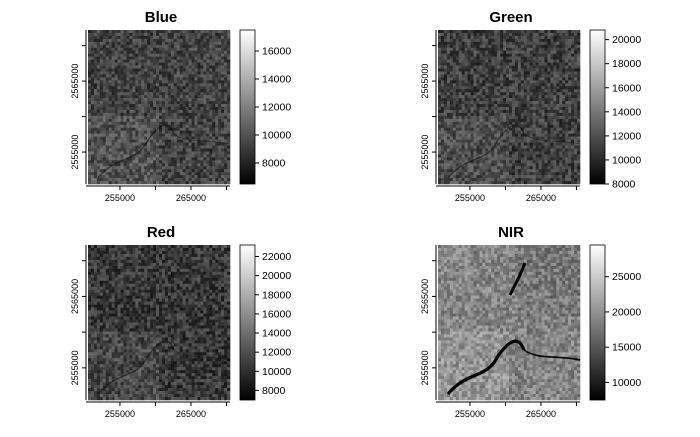 The height and width of the screenshot is (437, 700). What do you see at coordinates (276, 353) in the screenshot?
I see `red-legend-tick-label: 12000` at bounding box center [276, 353].